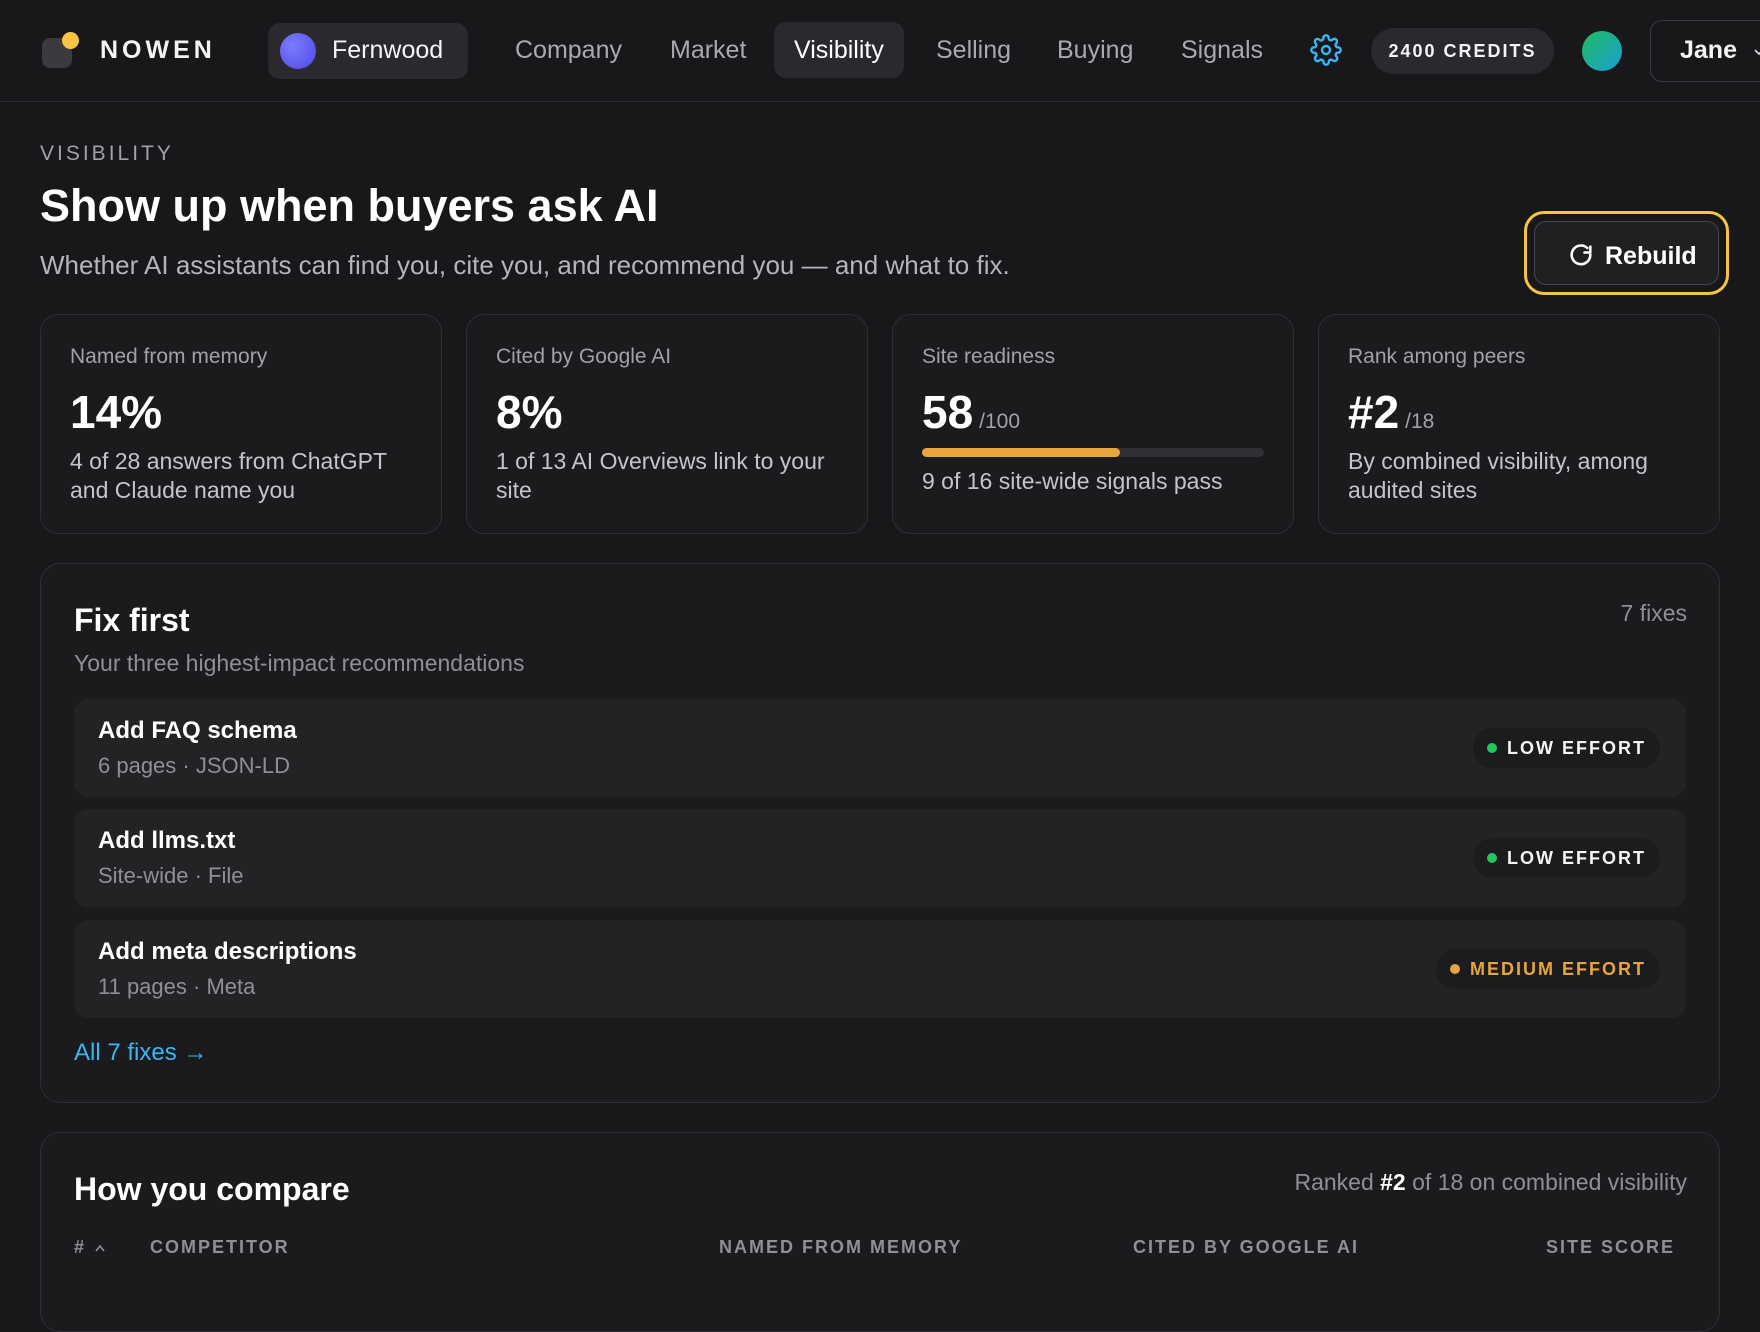 The image size is (1760, 1332). I want to click on user-menu-button: Jane, so click(1705, 51).